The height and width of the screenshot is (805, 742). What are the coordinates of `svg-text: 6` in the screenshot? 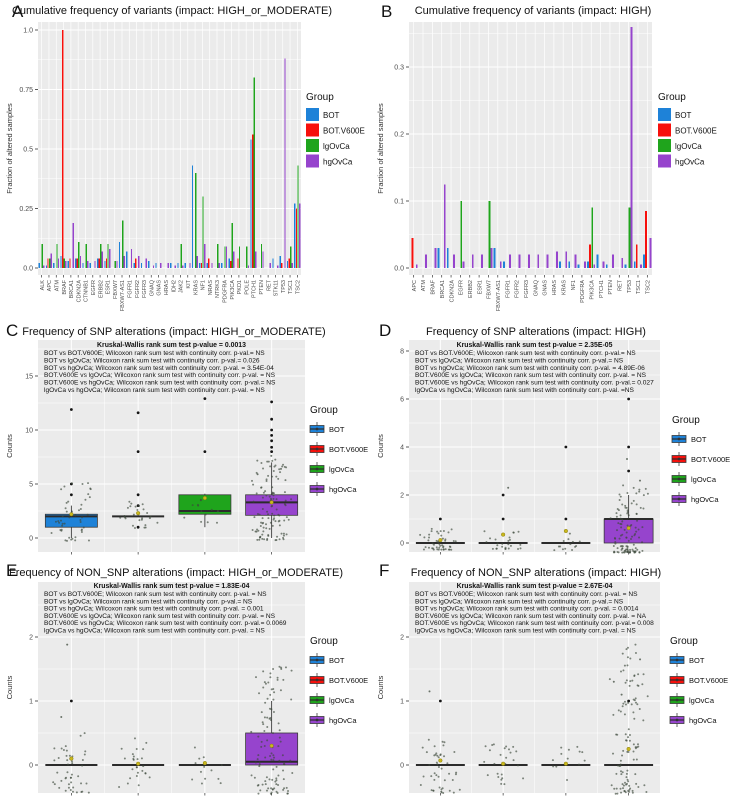 It's located at (402, 399).